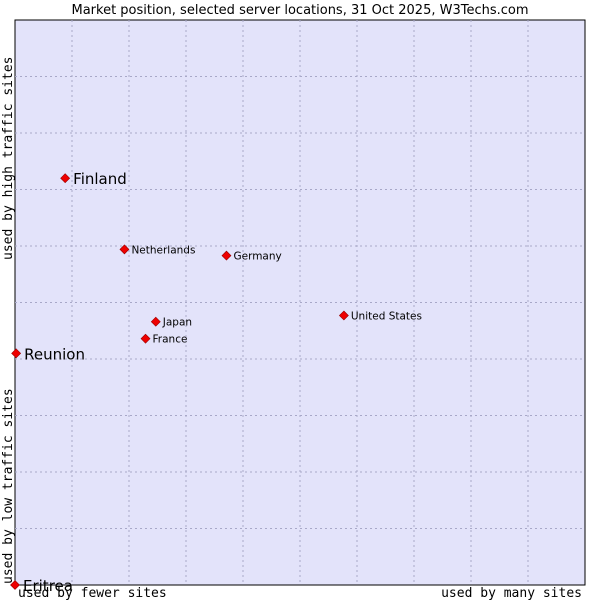 The height and width of the screenshot is (600, 600). Describe the element at coordinates (100, 179) in the screenshot. I see `point-label: Finland` at that location.